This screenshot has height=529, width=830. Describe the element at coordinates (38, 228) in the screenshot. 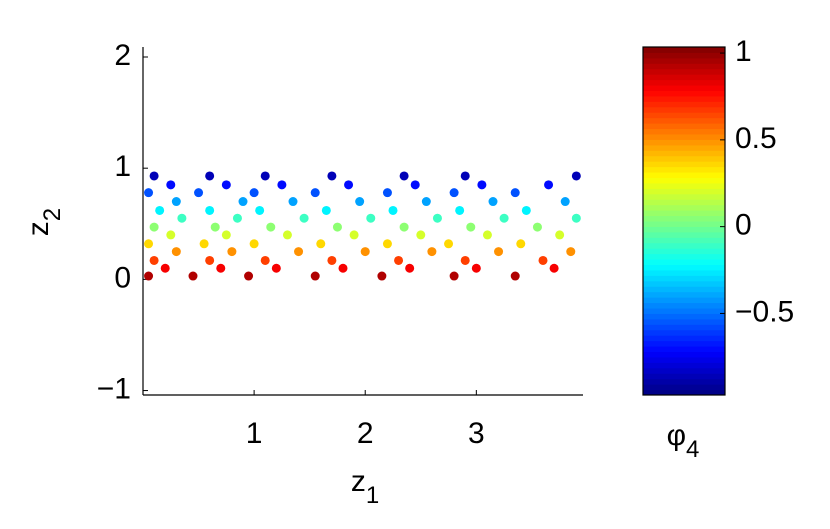

I see `y-axis-label-base: z` at that location.